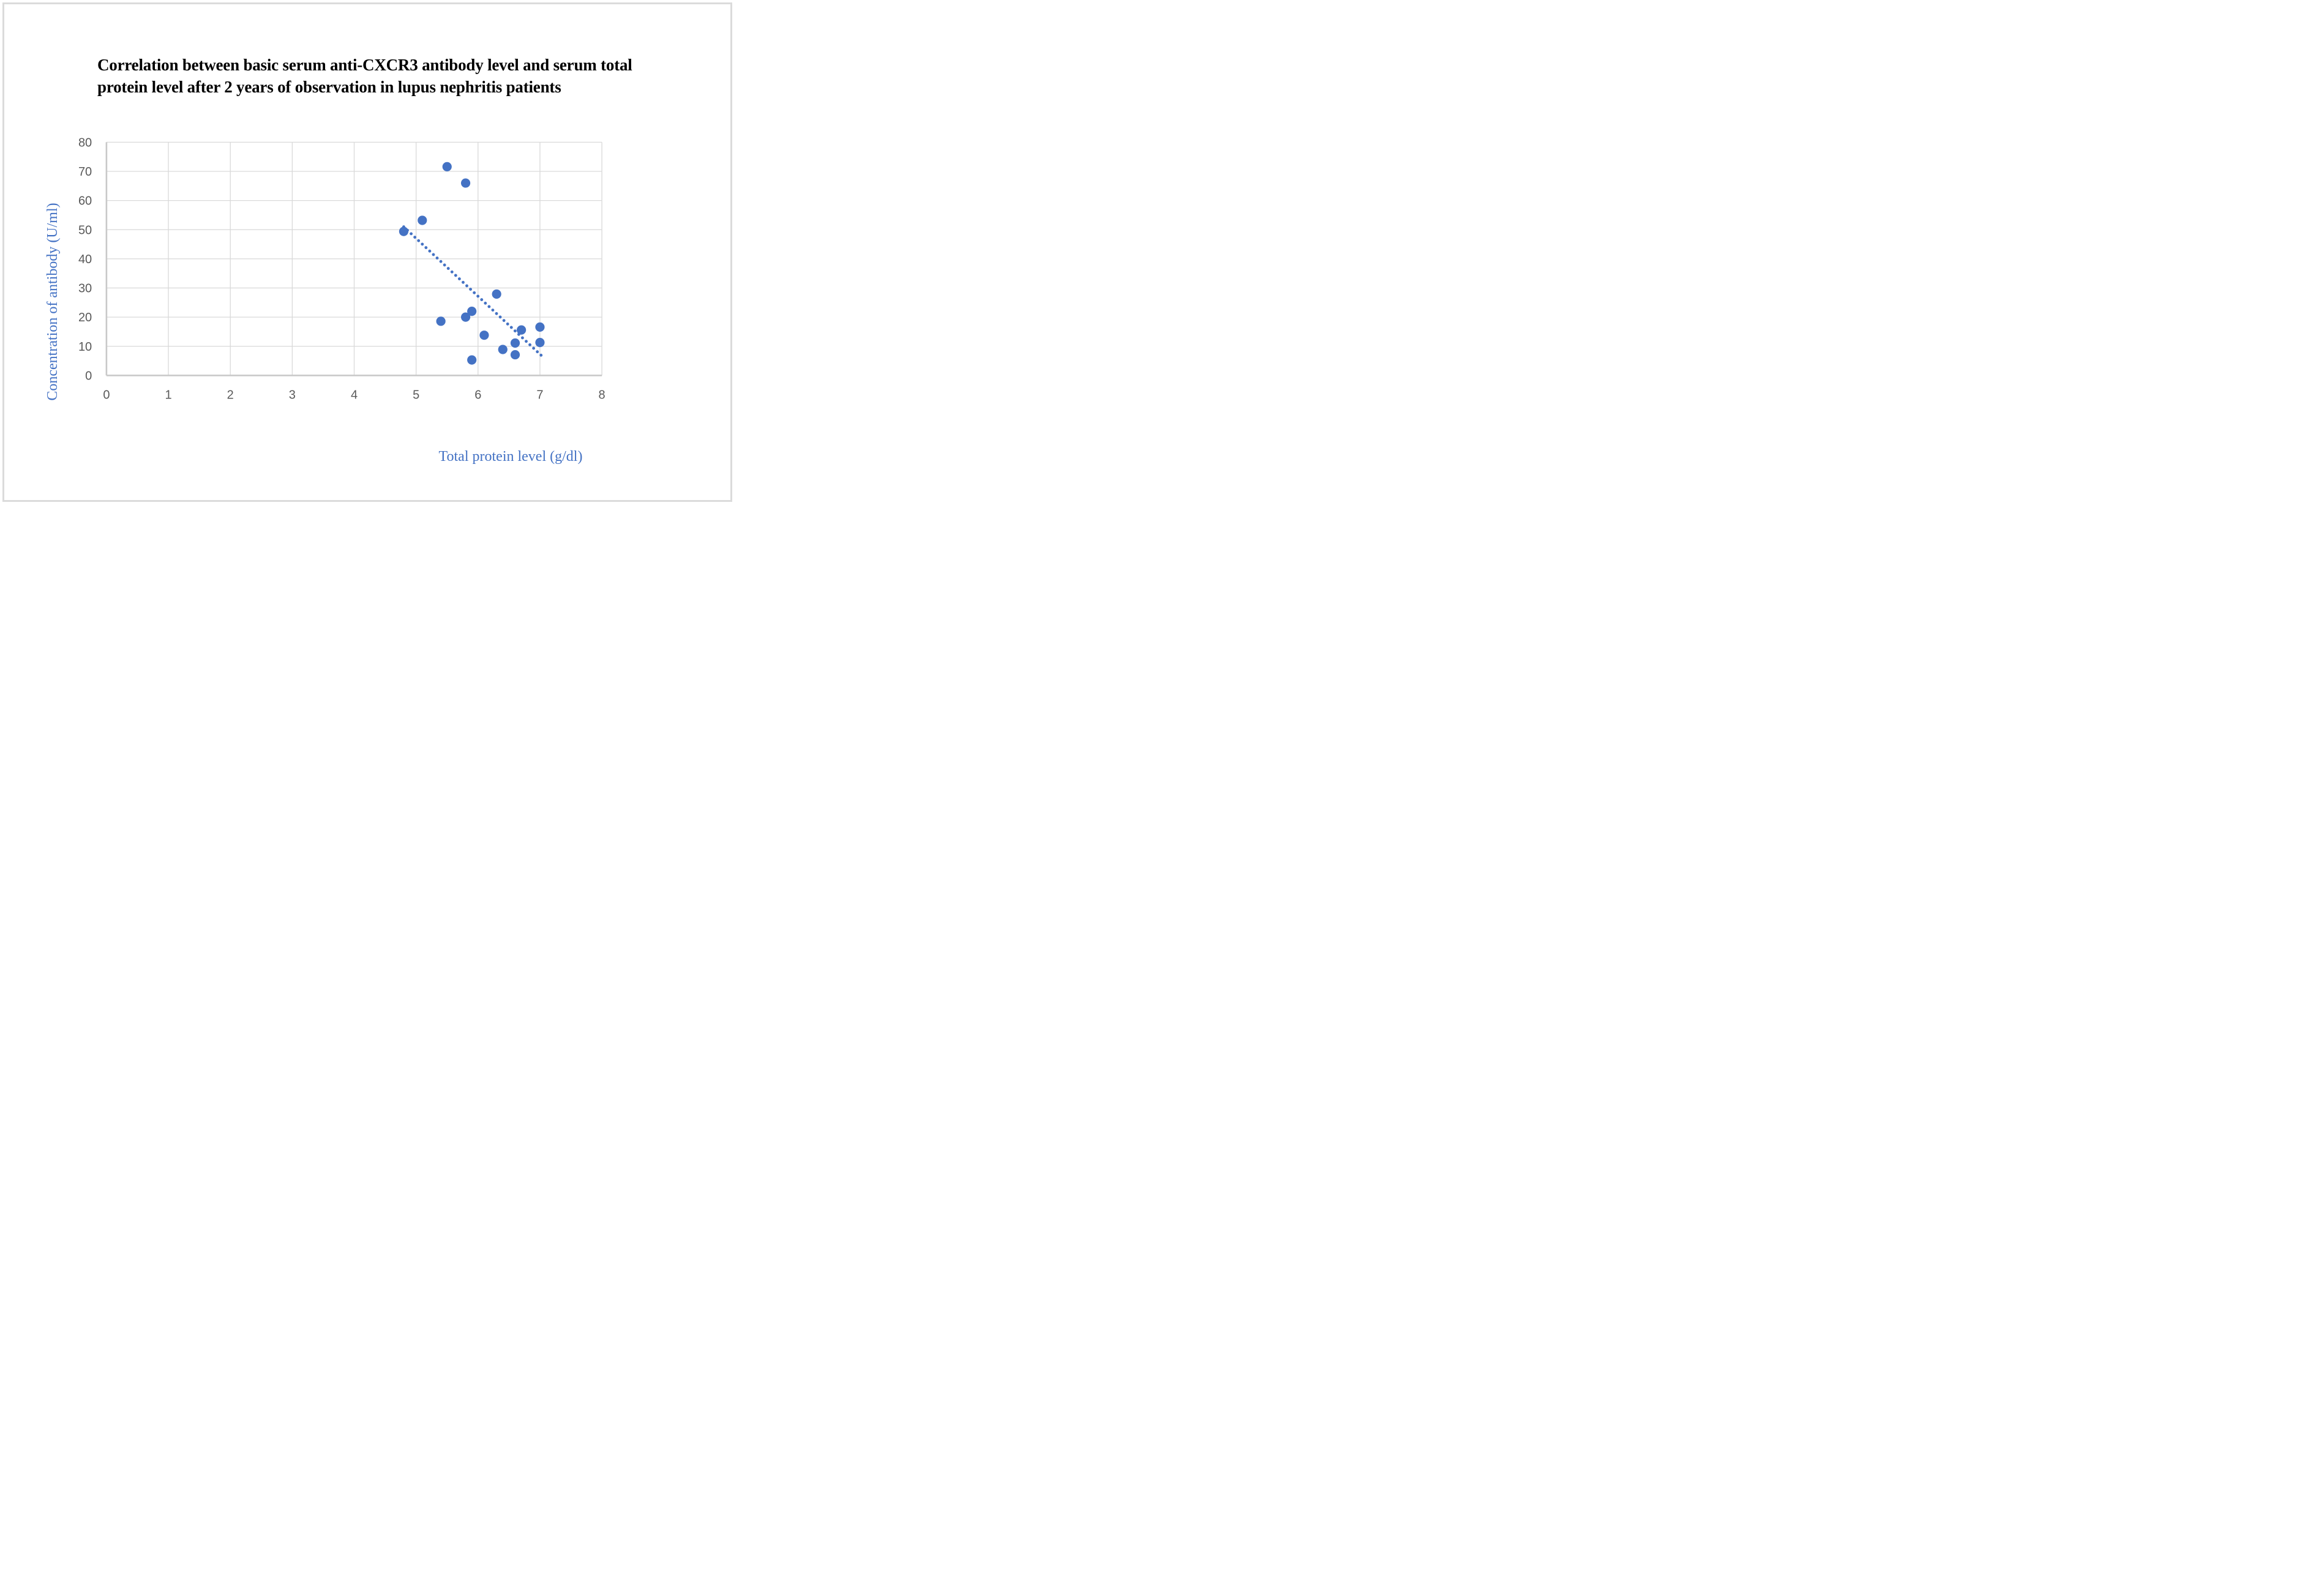 The height and width of the screenshot is (1595, 2324). I want to click on y-tick-label: 40, so click(85, 259).